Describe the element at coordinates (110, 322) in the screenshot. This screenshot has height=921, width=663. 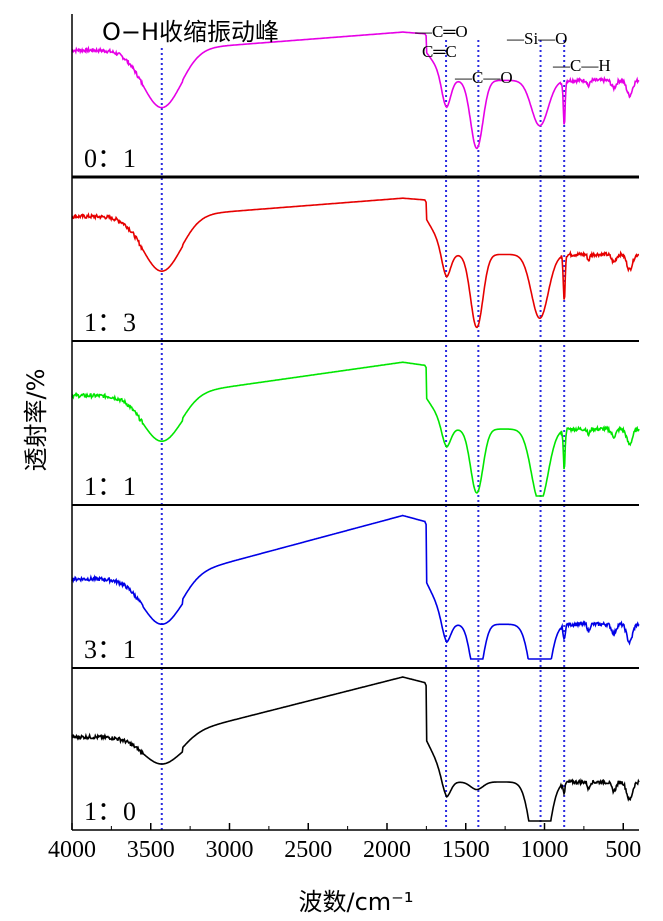
I see `panel-ratio-label-2: 1：3` at that location.